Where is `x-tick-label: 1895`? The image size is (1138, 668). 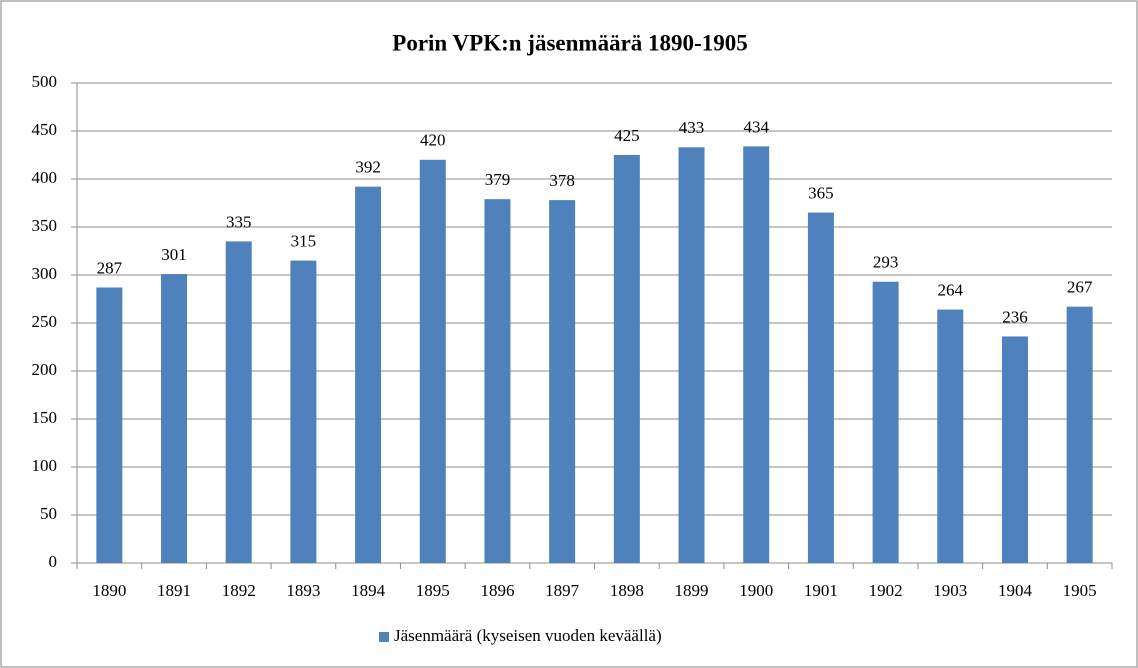 x-tick-label: 1895 is located at coordinates (433, 590).